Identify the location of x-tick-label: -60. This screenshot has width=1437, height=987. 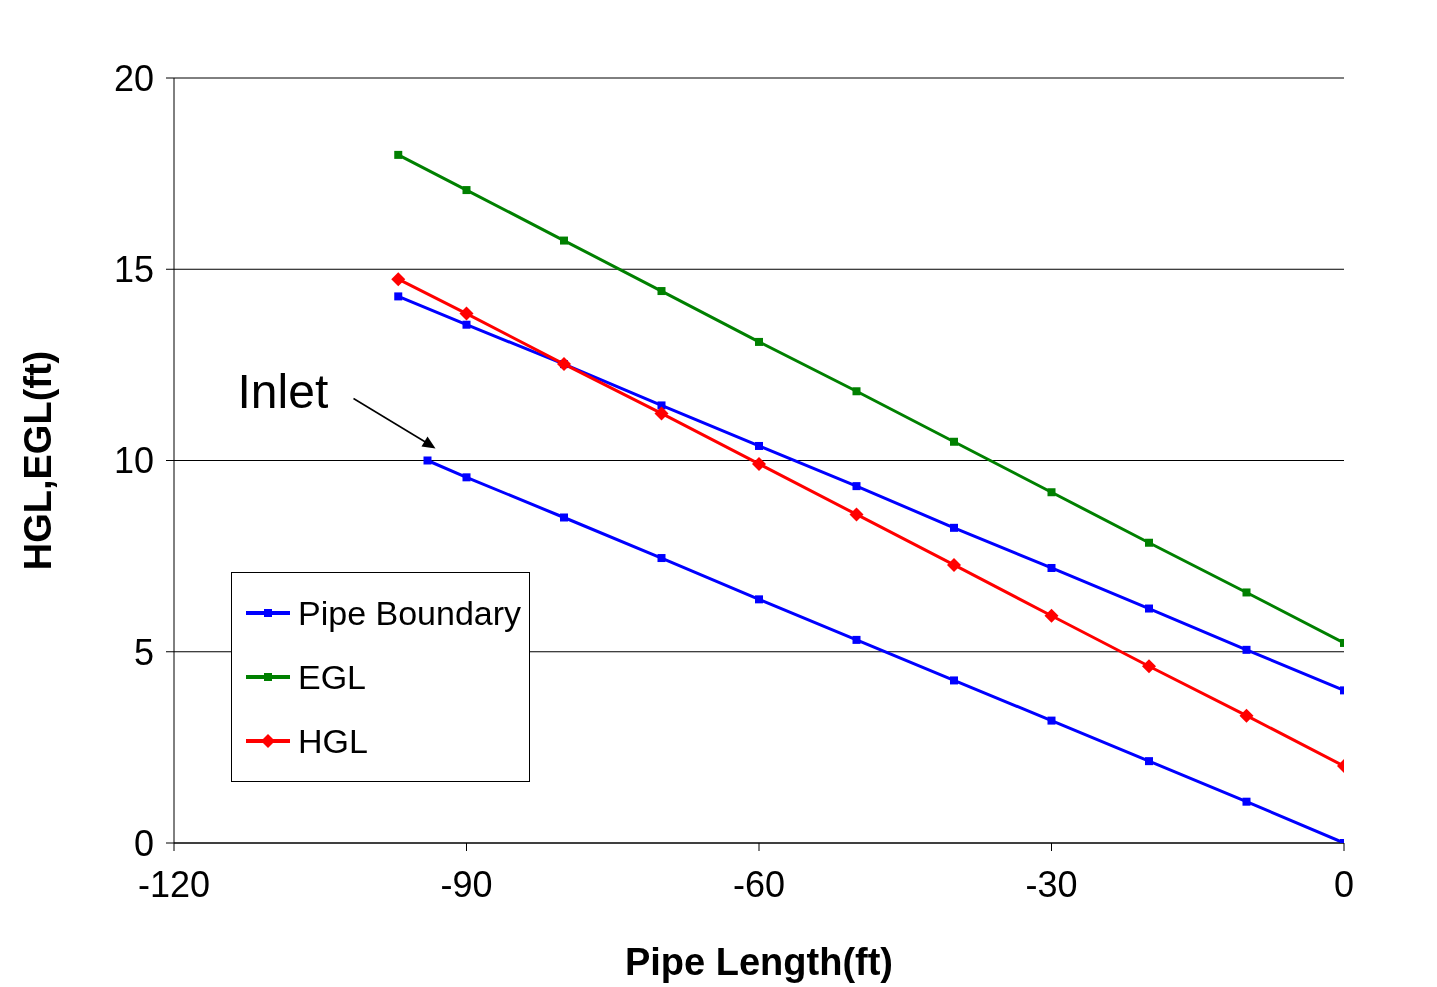
(759, 884).